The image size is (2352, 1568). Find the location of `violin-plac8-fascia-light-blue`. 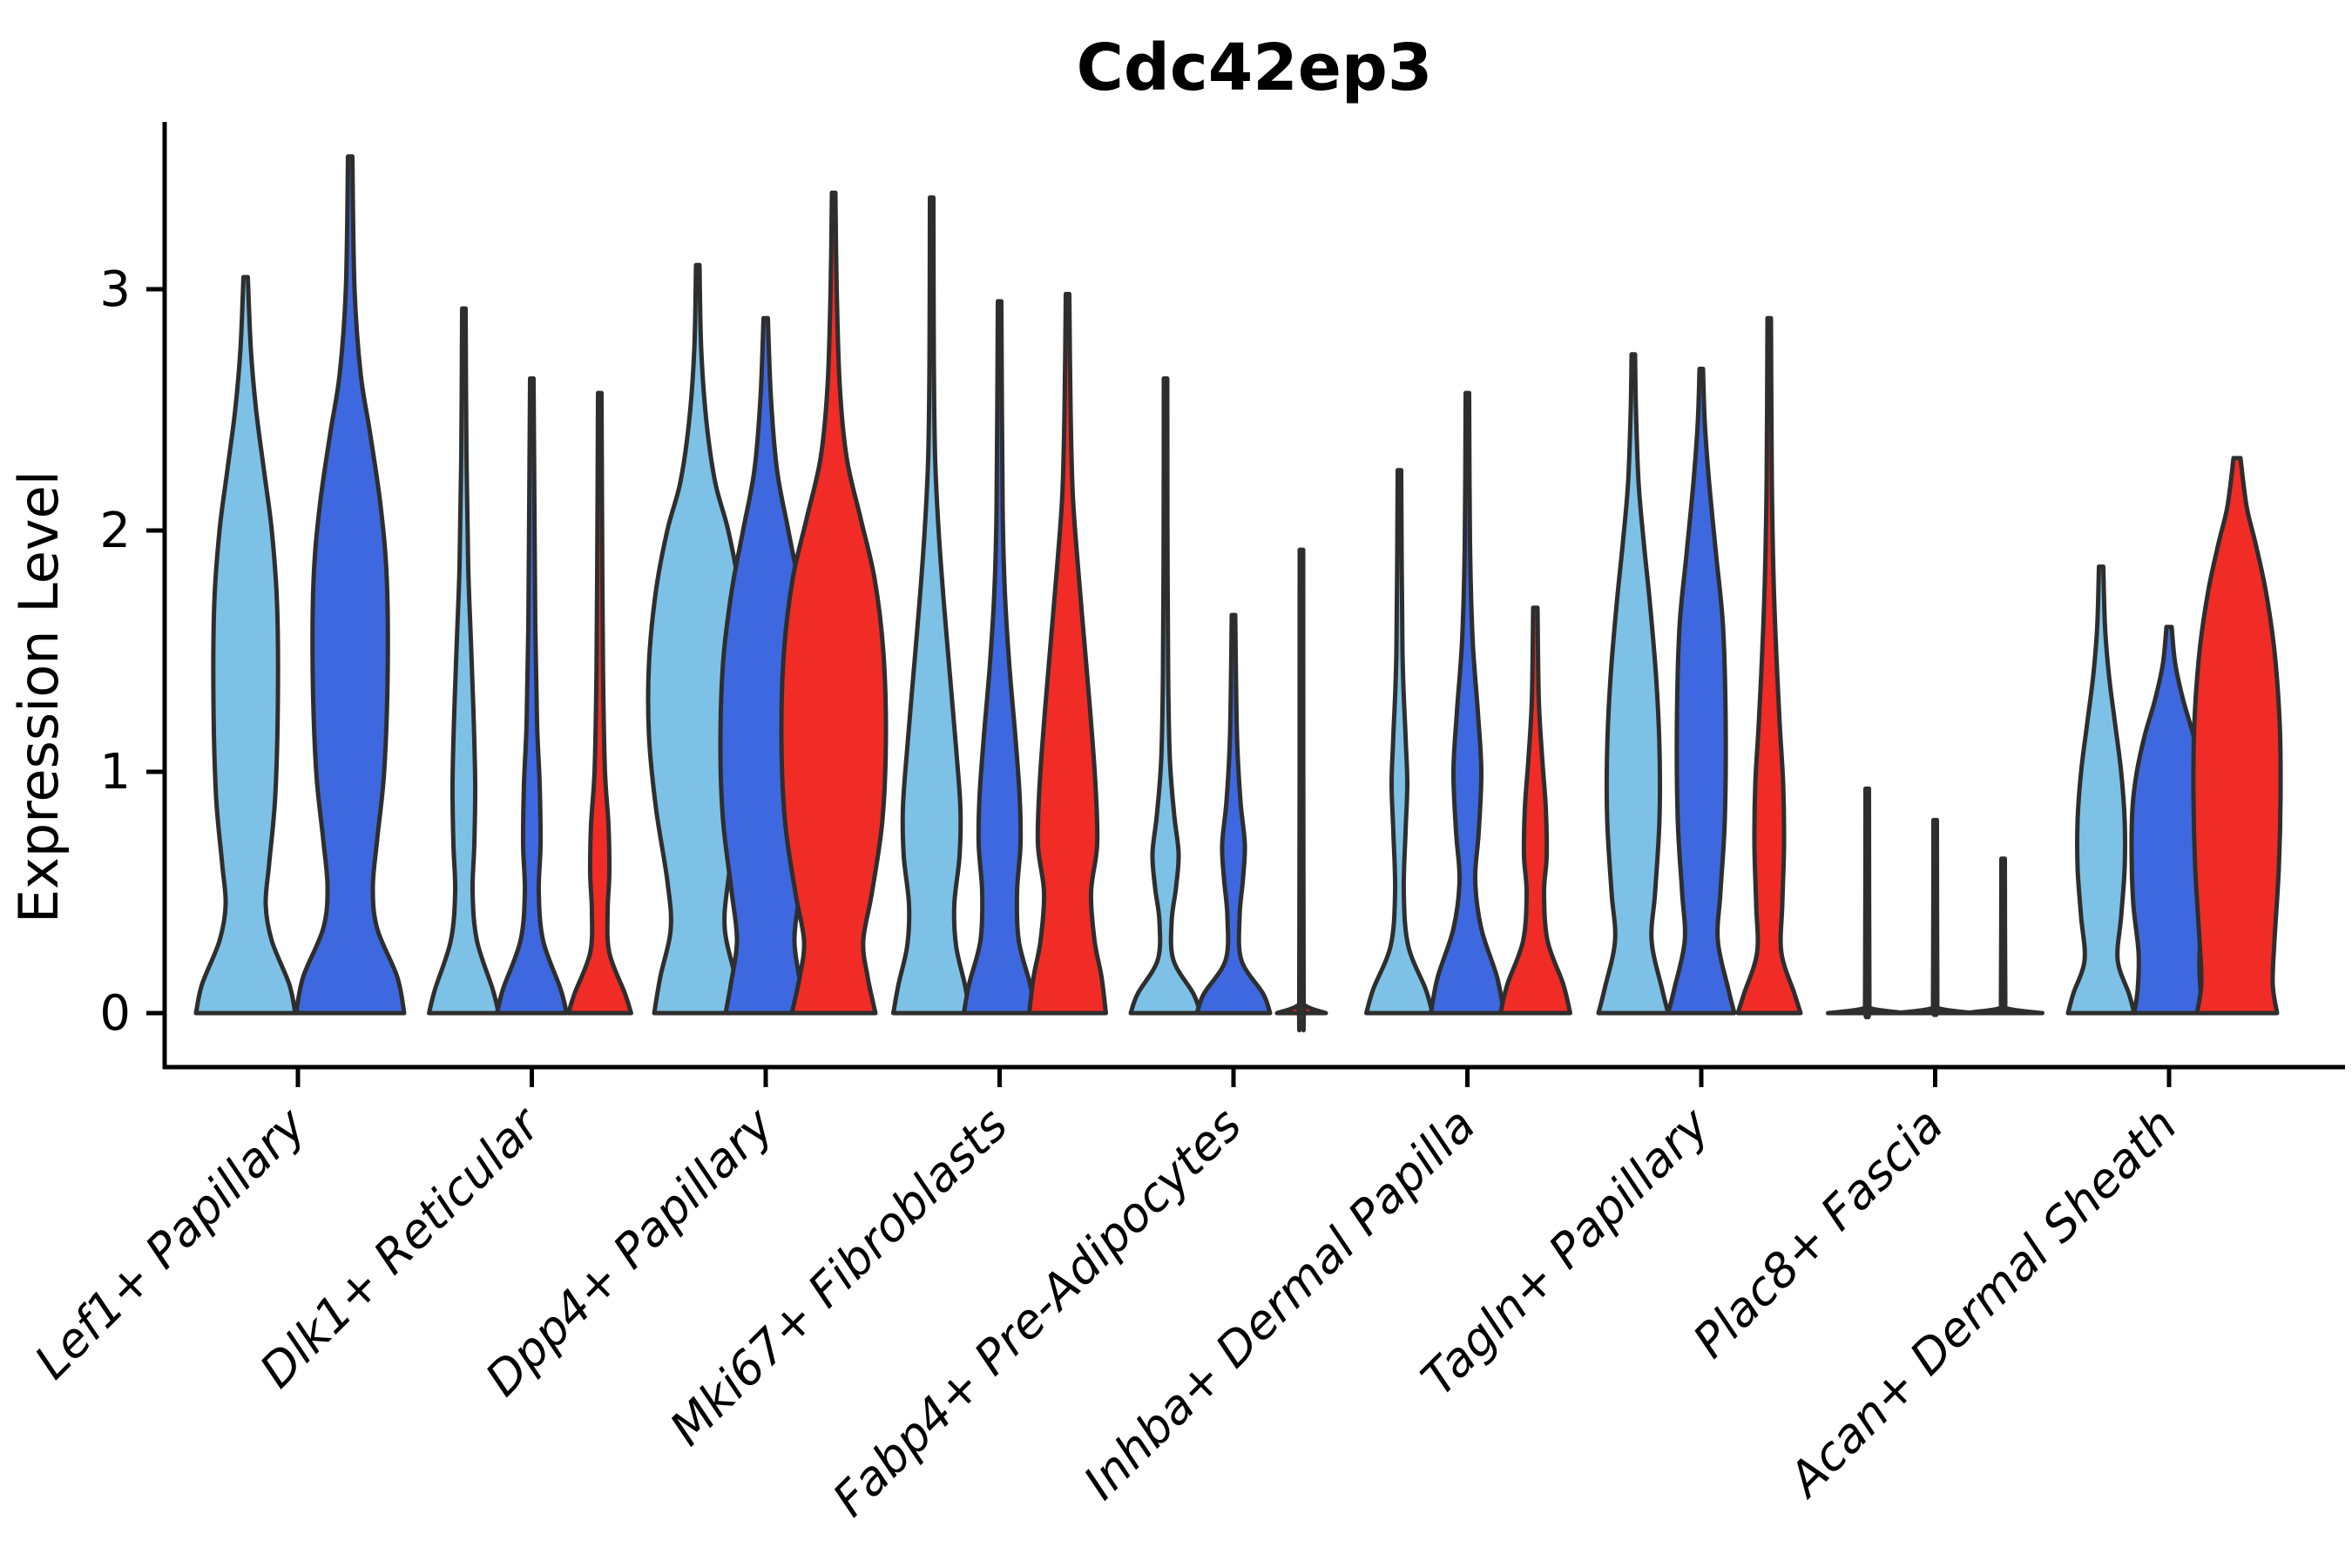

violin-plac8-fascia-light-blue is located at coordinates (1867, 903).